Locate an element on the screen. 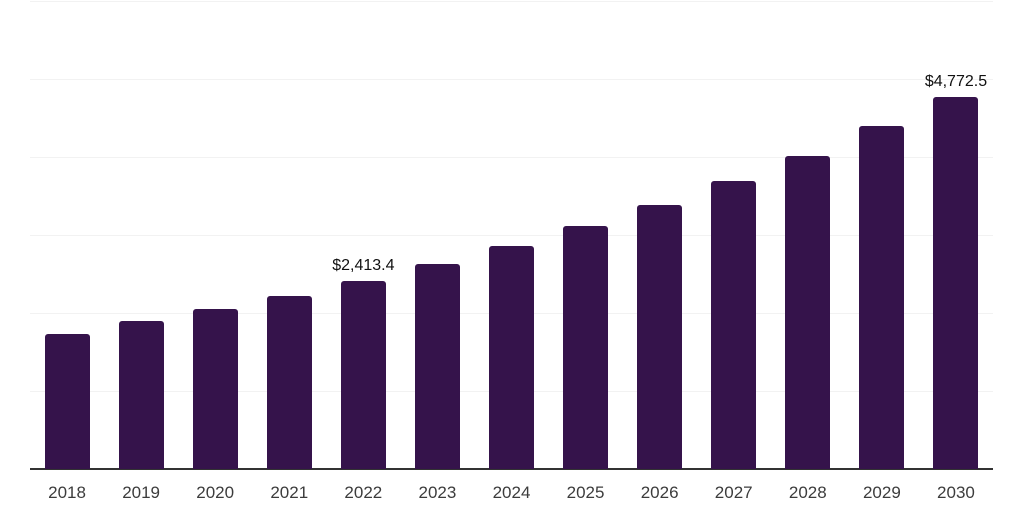 Image resolution: width=1024 pixels, height=512 pixels. bar-2021 is located at coordinates (289, 382).